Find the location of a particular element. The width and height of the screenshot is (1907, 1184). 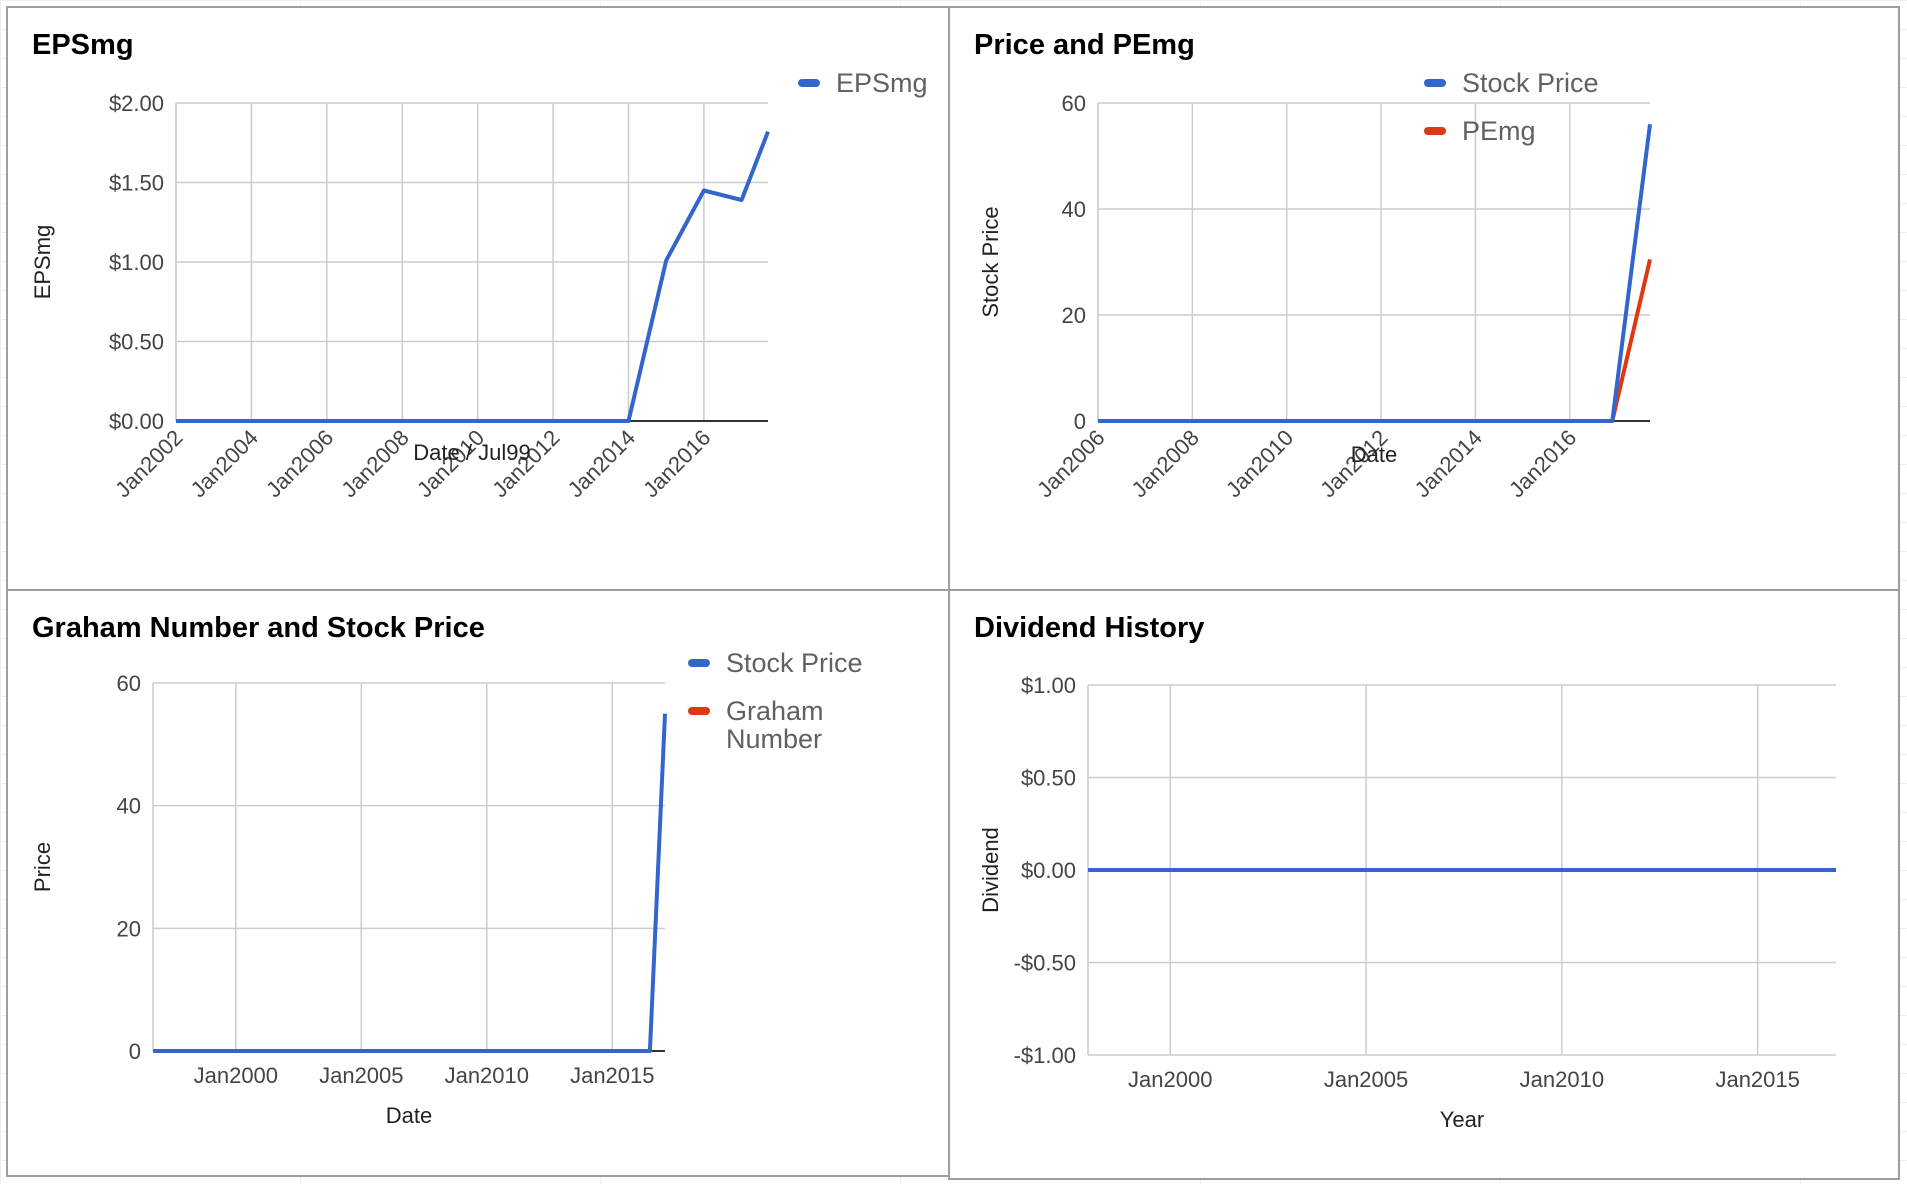

legend-label: PEmg is located at coordinates (1499, 131).